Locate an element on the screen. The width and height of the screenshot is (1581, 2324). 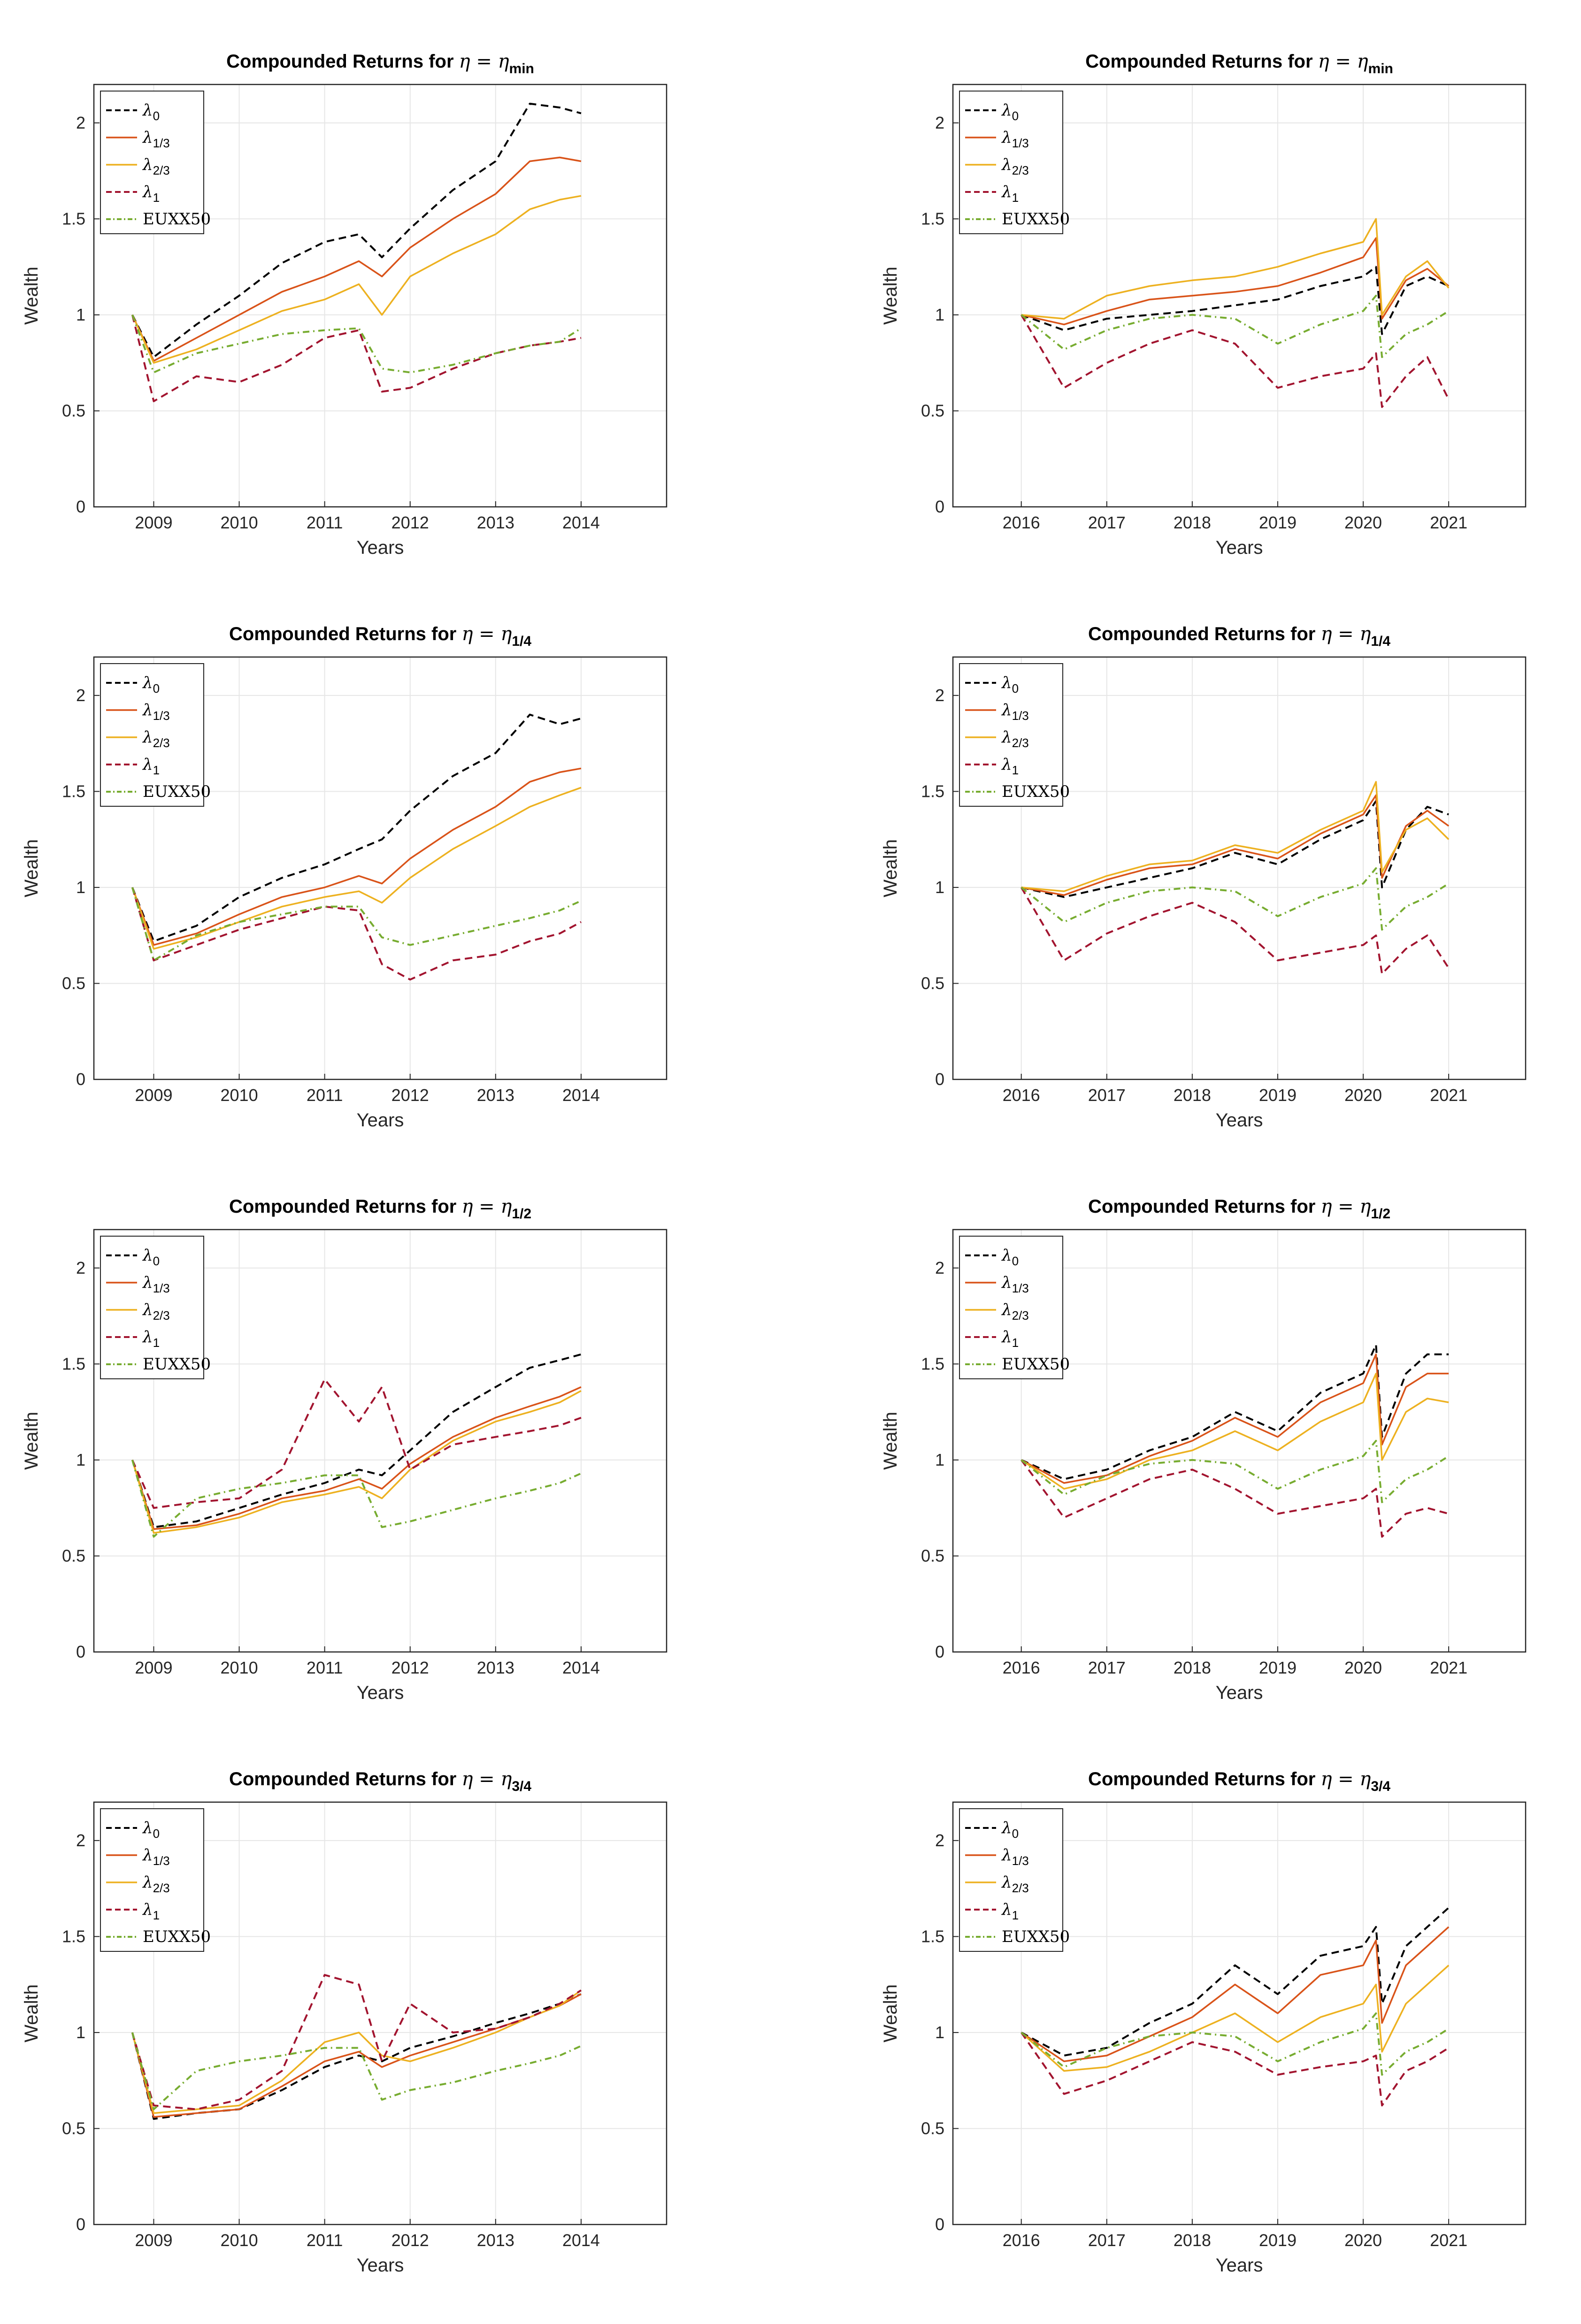
legend-entry: EUXX50 is located at coordinates (1036, 1936).